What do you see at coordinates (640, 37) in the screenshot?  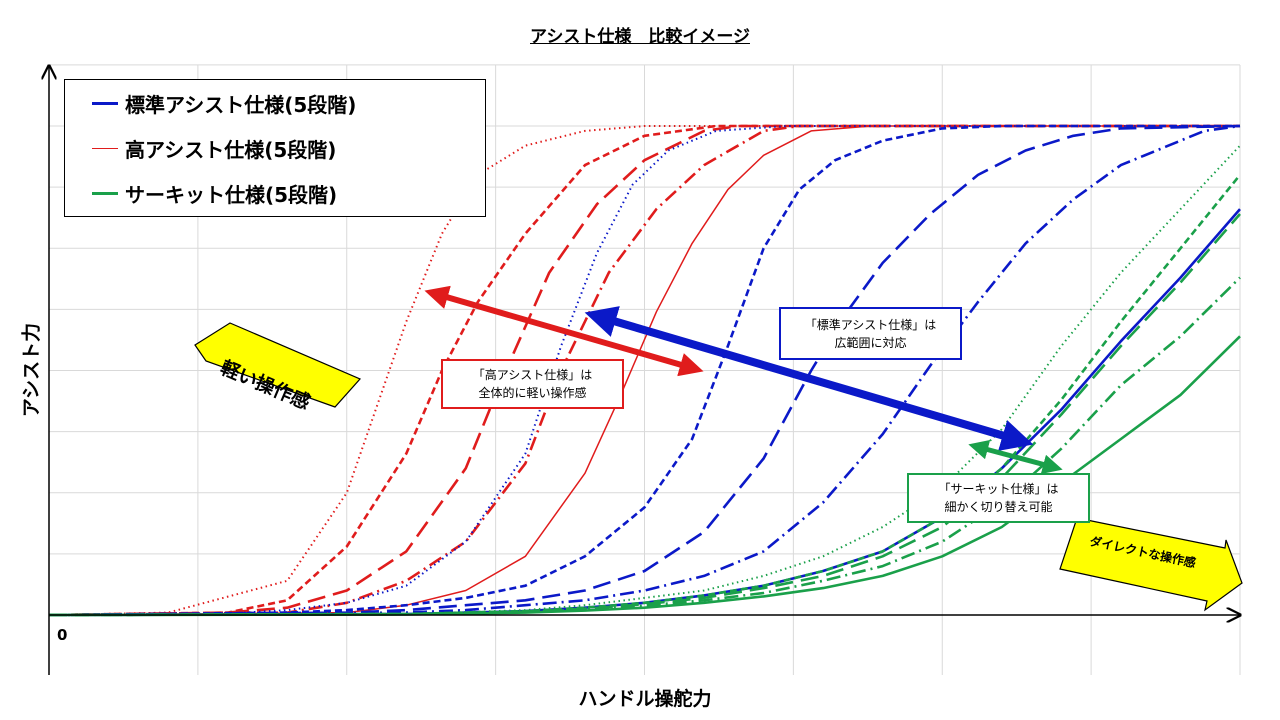 I see `chart-title-text: アシスト仕様 比較イメージ` at bounding box center [640, 37].